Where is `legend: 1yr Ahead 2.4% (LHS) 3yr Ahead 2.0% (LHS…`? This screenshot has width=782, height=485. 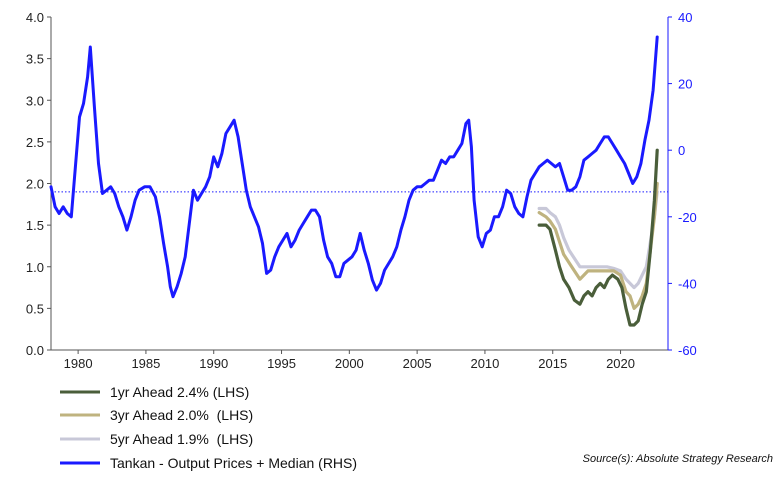
legend: 1yr Ahead 2.4% (LHS) 3yr Ahead 2.0% (LHS… is located at coordinates (208, 427).